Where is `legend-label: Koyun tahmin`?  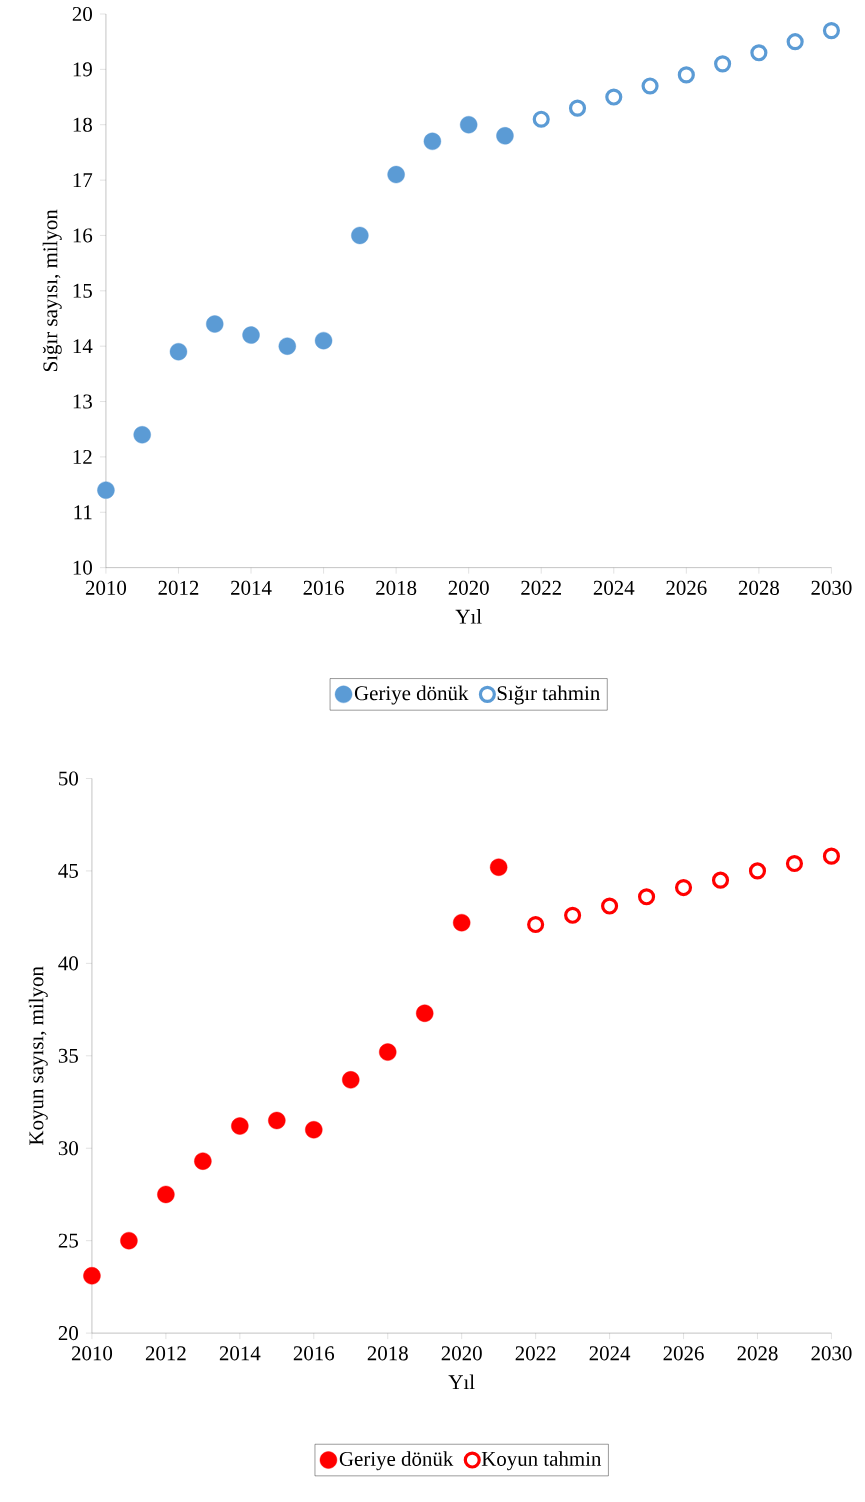
legend-label: Koyun tahmin is located at coordinates (541, 1461).